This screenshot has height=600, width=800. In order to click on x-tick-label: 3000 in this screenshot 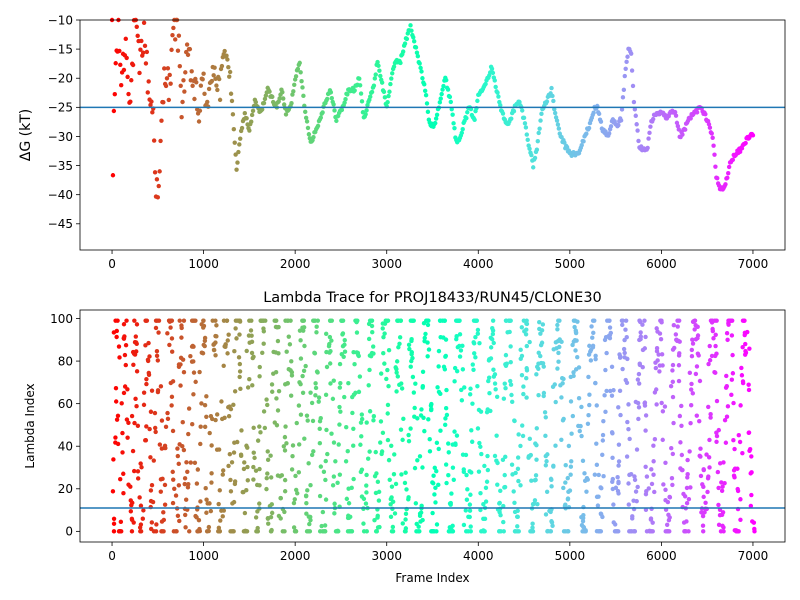, I will do `click(386, 264)`.